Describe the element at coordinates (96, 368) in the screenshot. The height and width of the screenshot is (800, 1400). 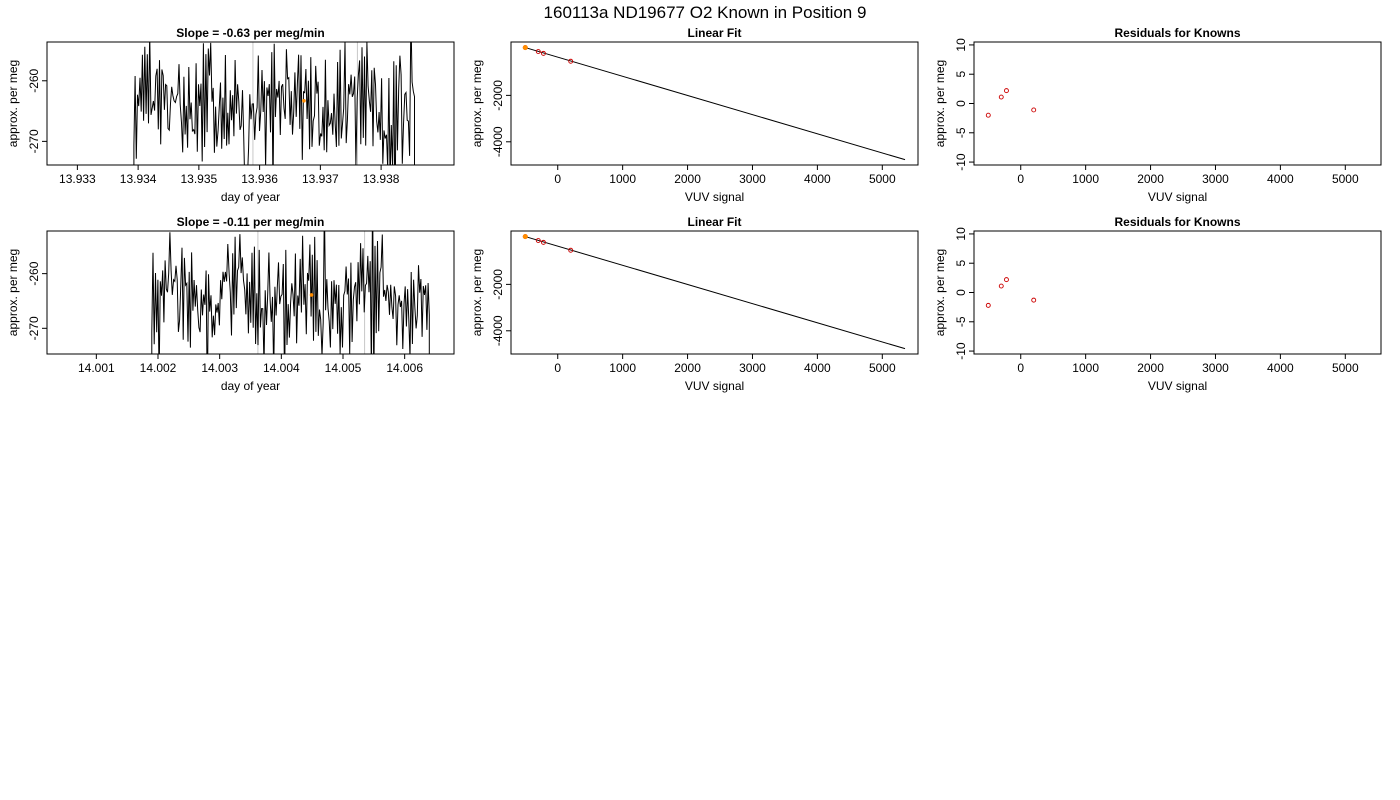
I see `x-tick-label: 14.001` at that location.